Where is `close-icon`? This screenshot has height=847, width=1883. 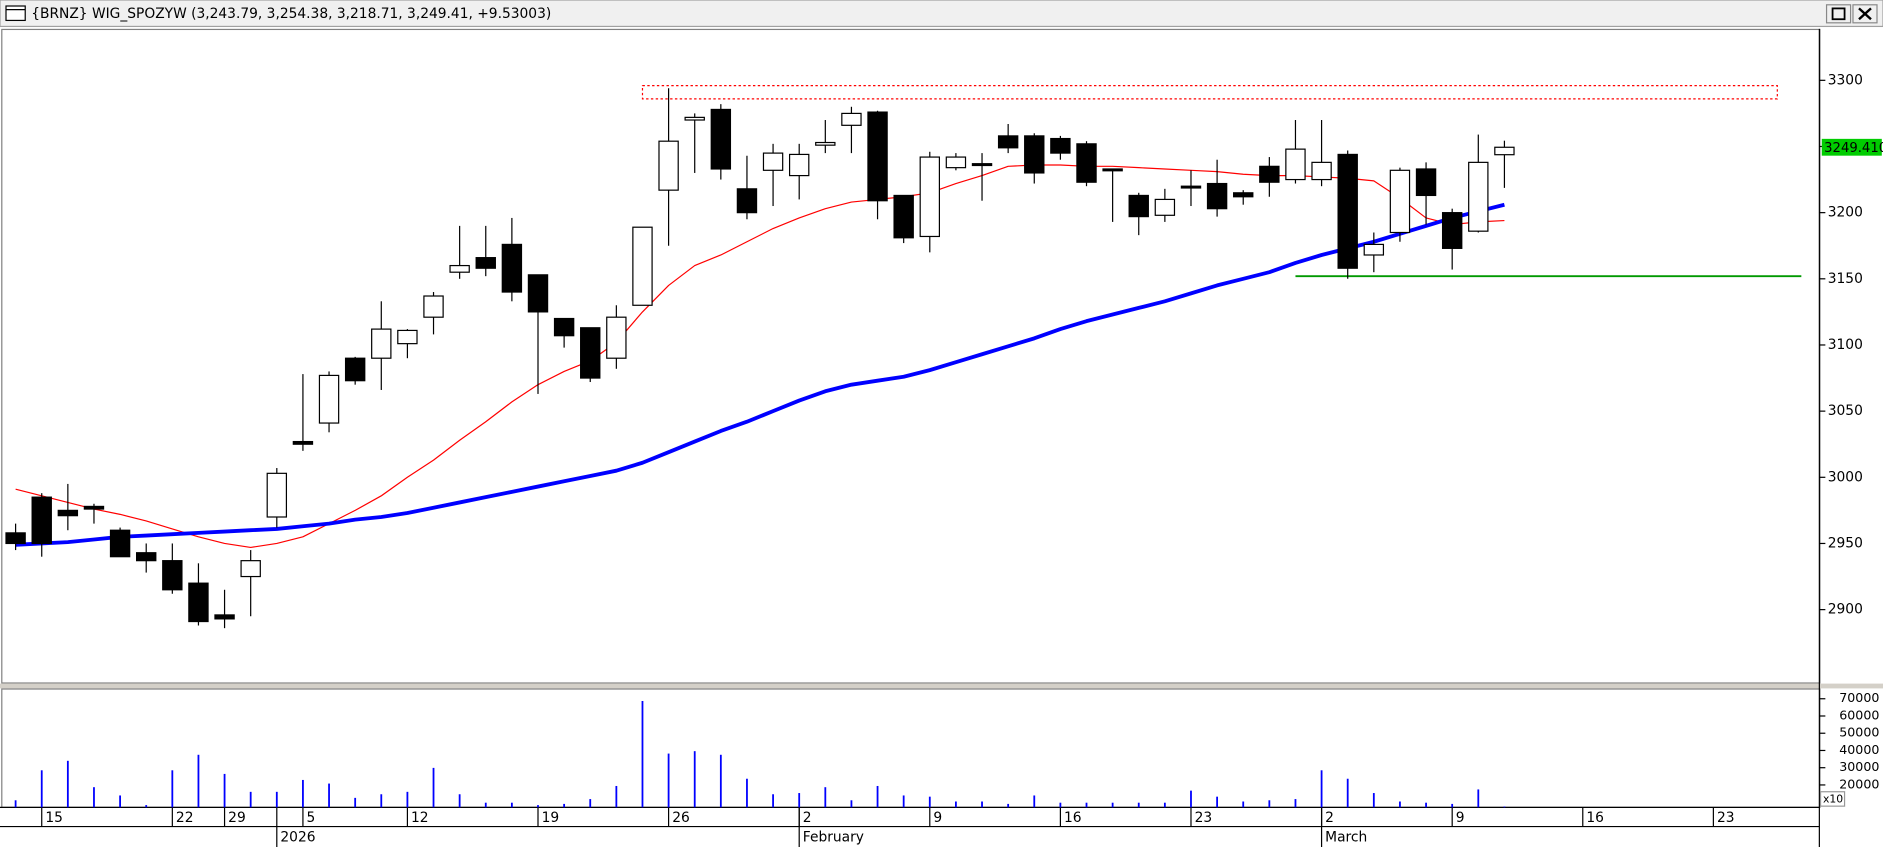 close-icon is located at coordinates (1865, 14).